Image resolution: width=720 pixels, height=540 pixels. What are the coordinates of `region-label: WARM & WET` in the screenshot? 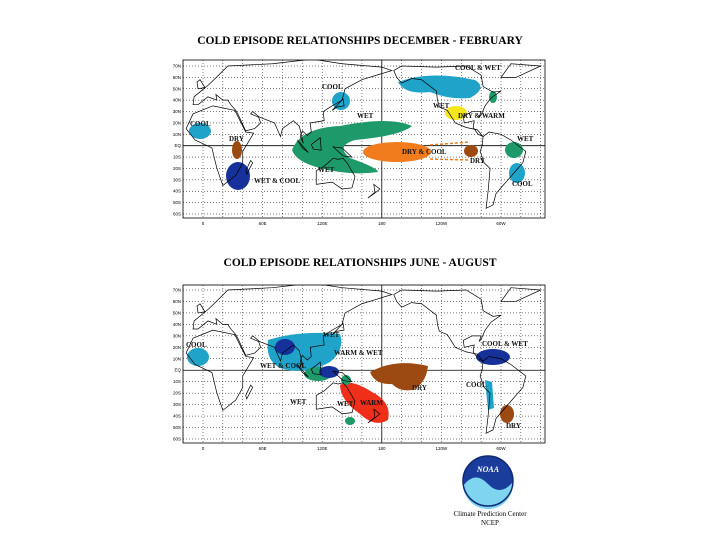 It's located at (358, 353).